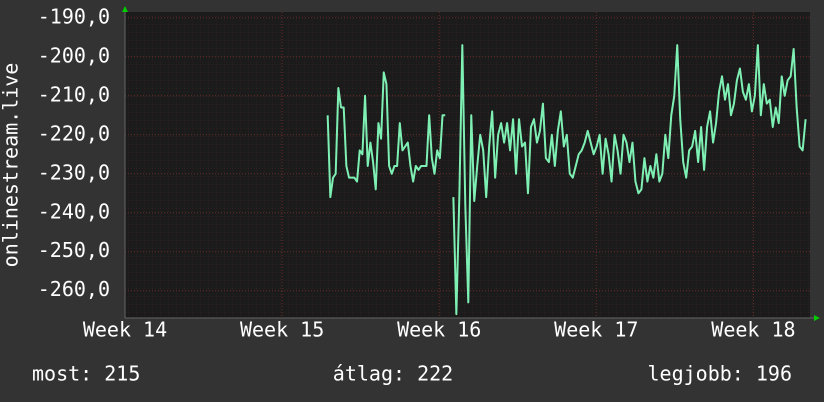  I want to click on x-tick-label: Week 14, so click(125, 330).